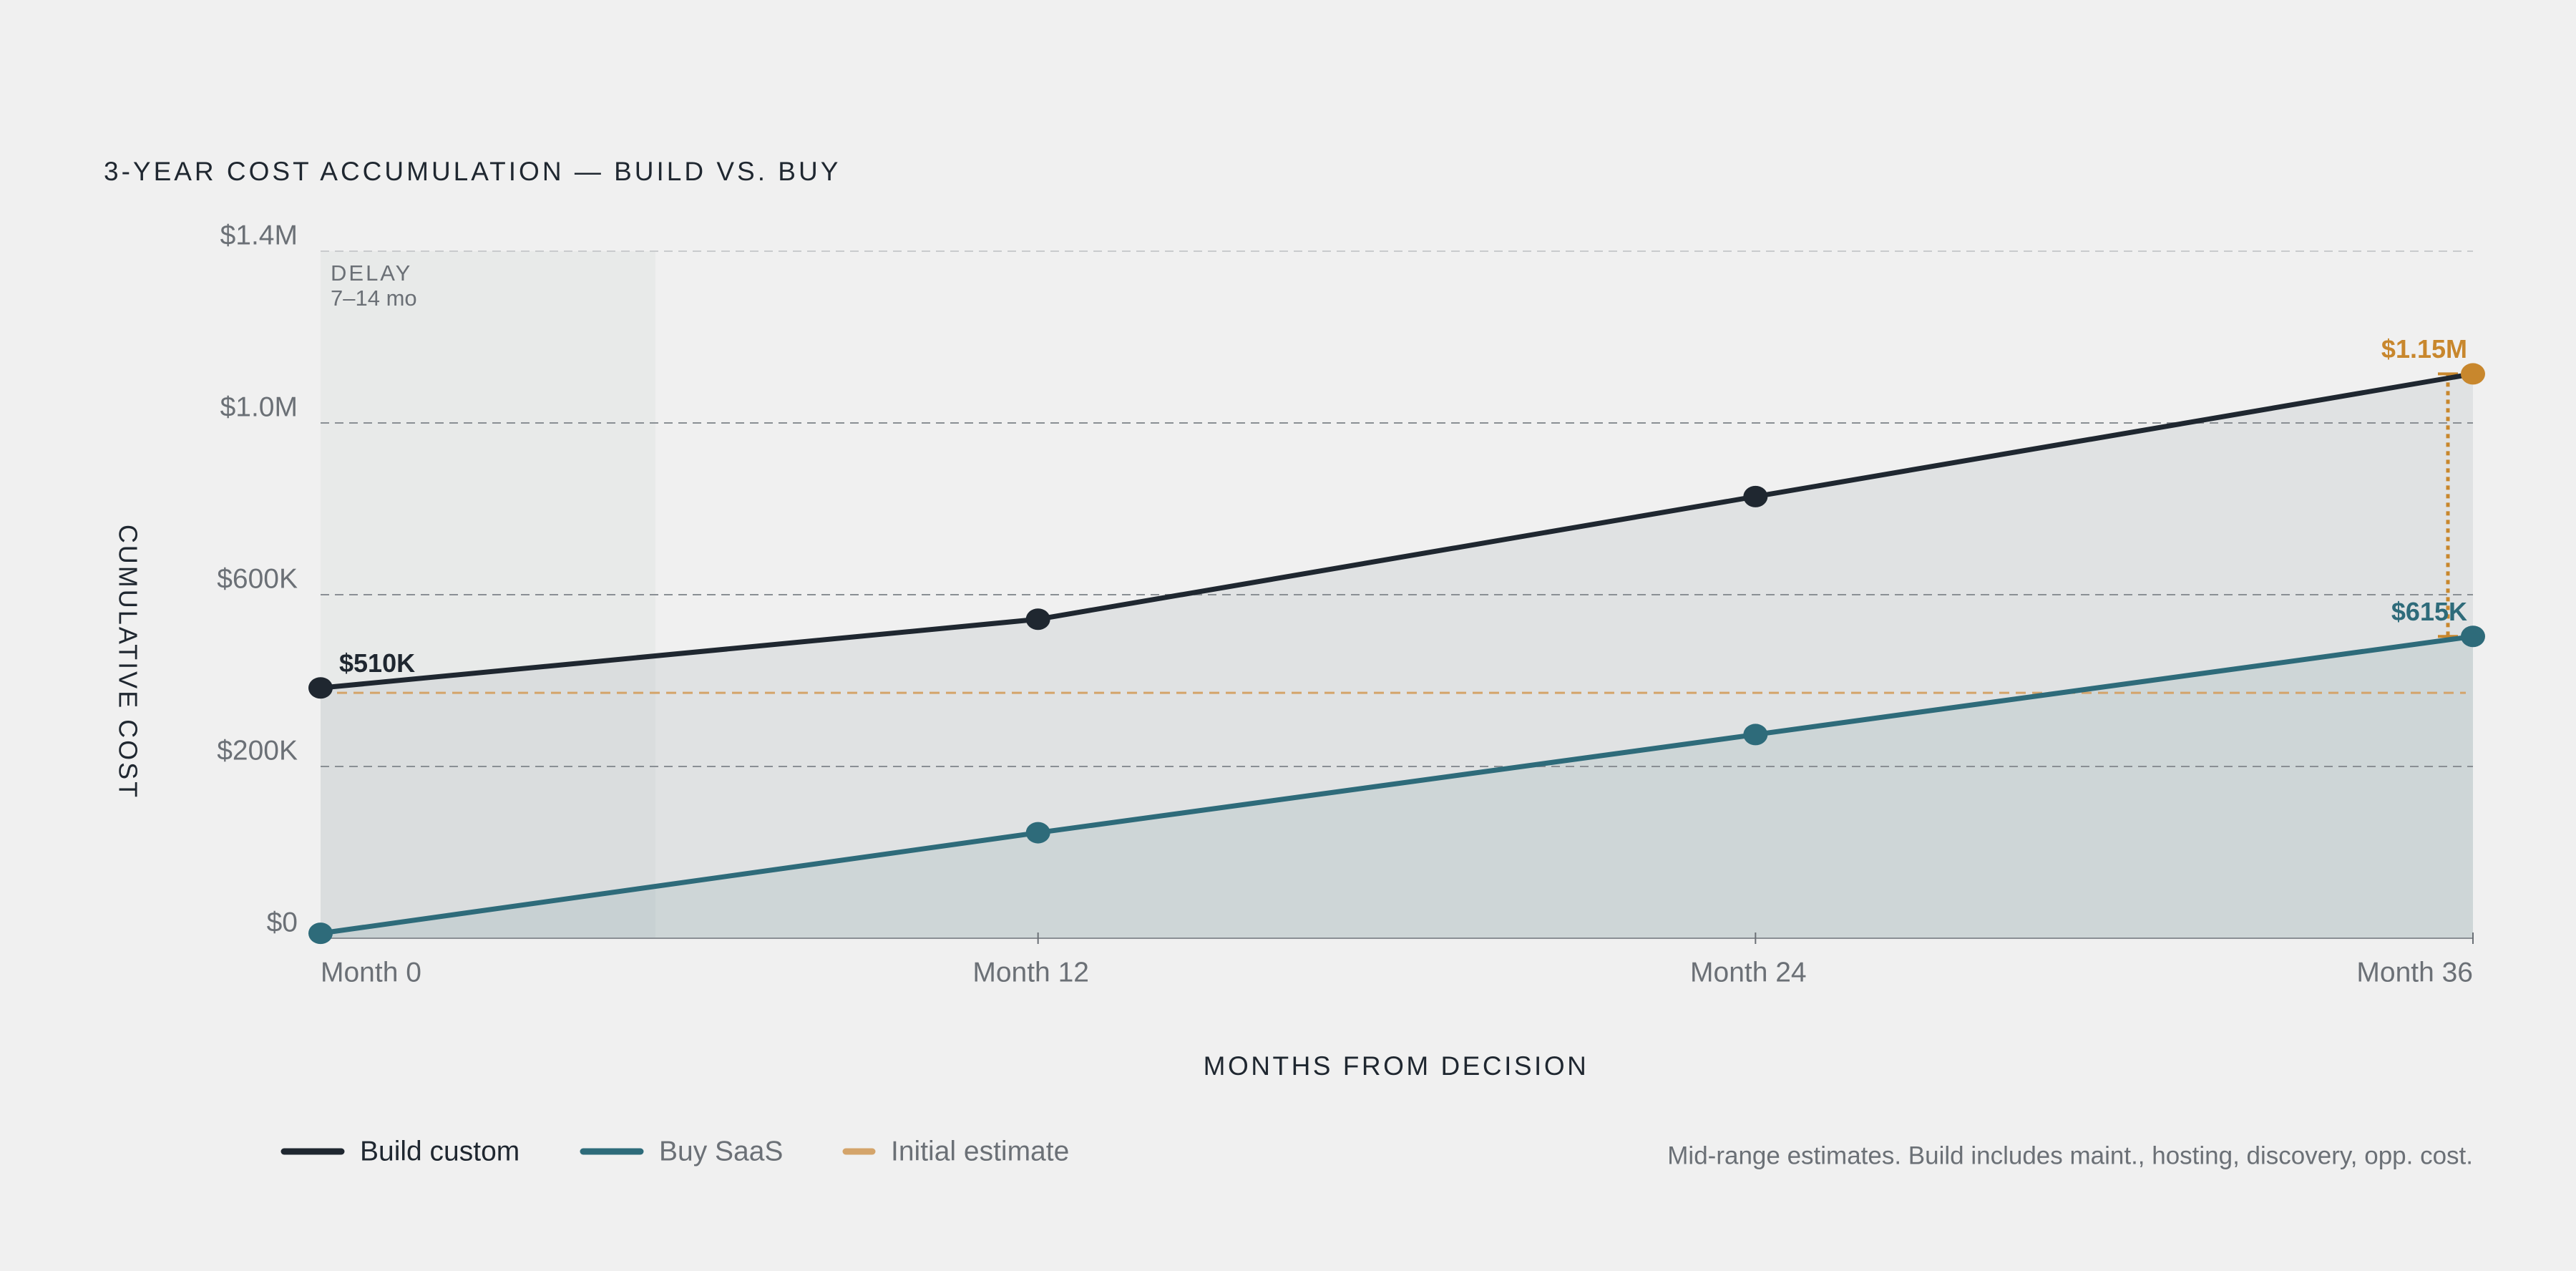  I want to click on value-label: $510K, so click(377, 663).